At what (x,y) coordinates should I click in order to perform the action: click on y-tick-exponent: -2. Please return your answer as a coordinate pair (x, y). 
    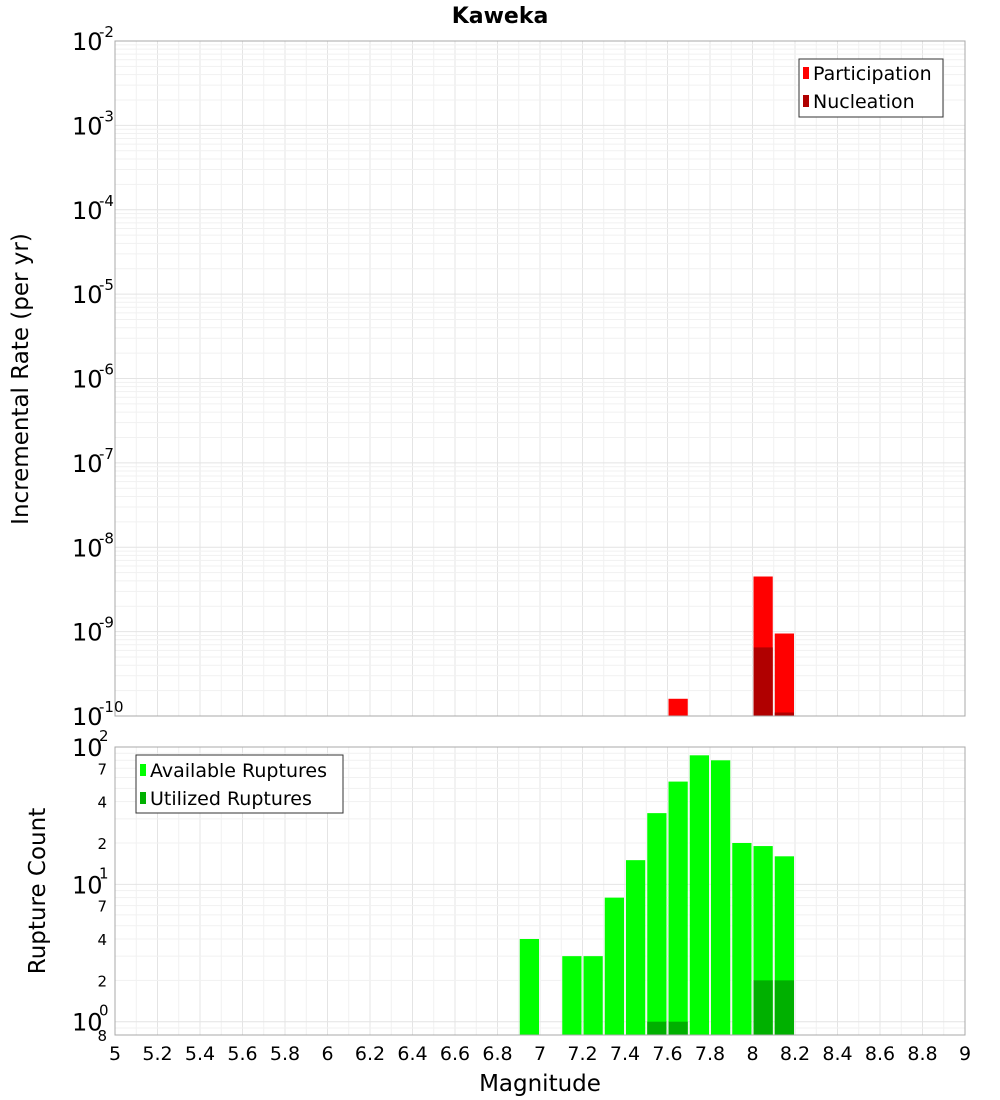
    Looking at the image, I should click on (106, 32).